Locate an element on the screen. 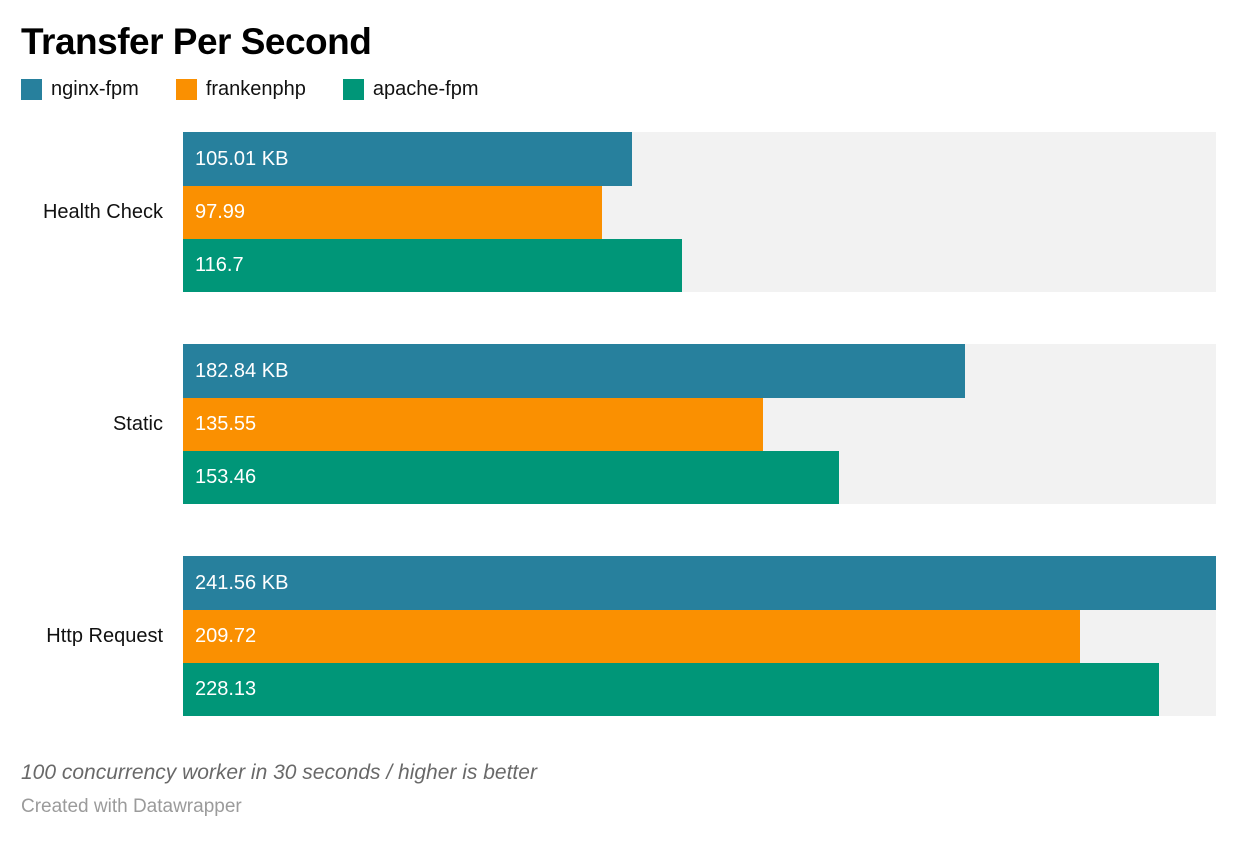  legend-swatch-apache-fpm is located at coordinates (353, 90).